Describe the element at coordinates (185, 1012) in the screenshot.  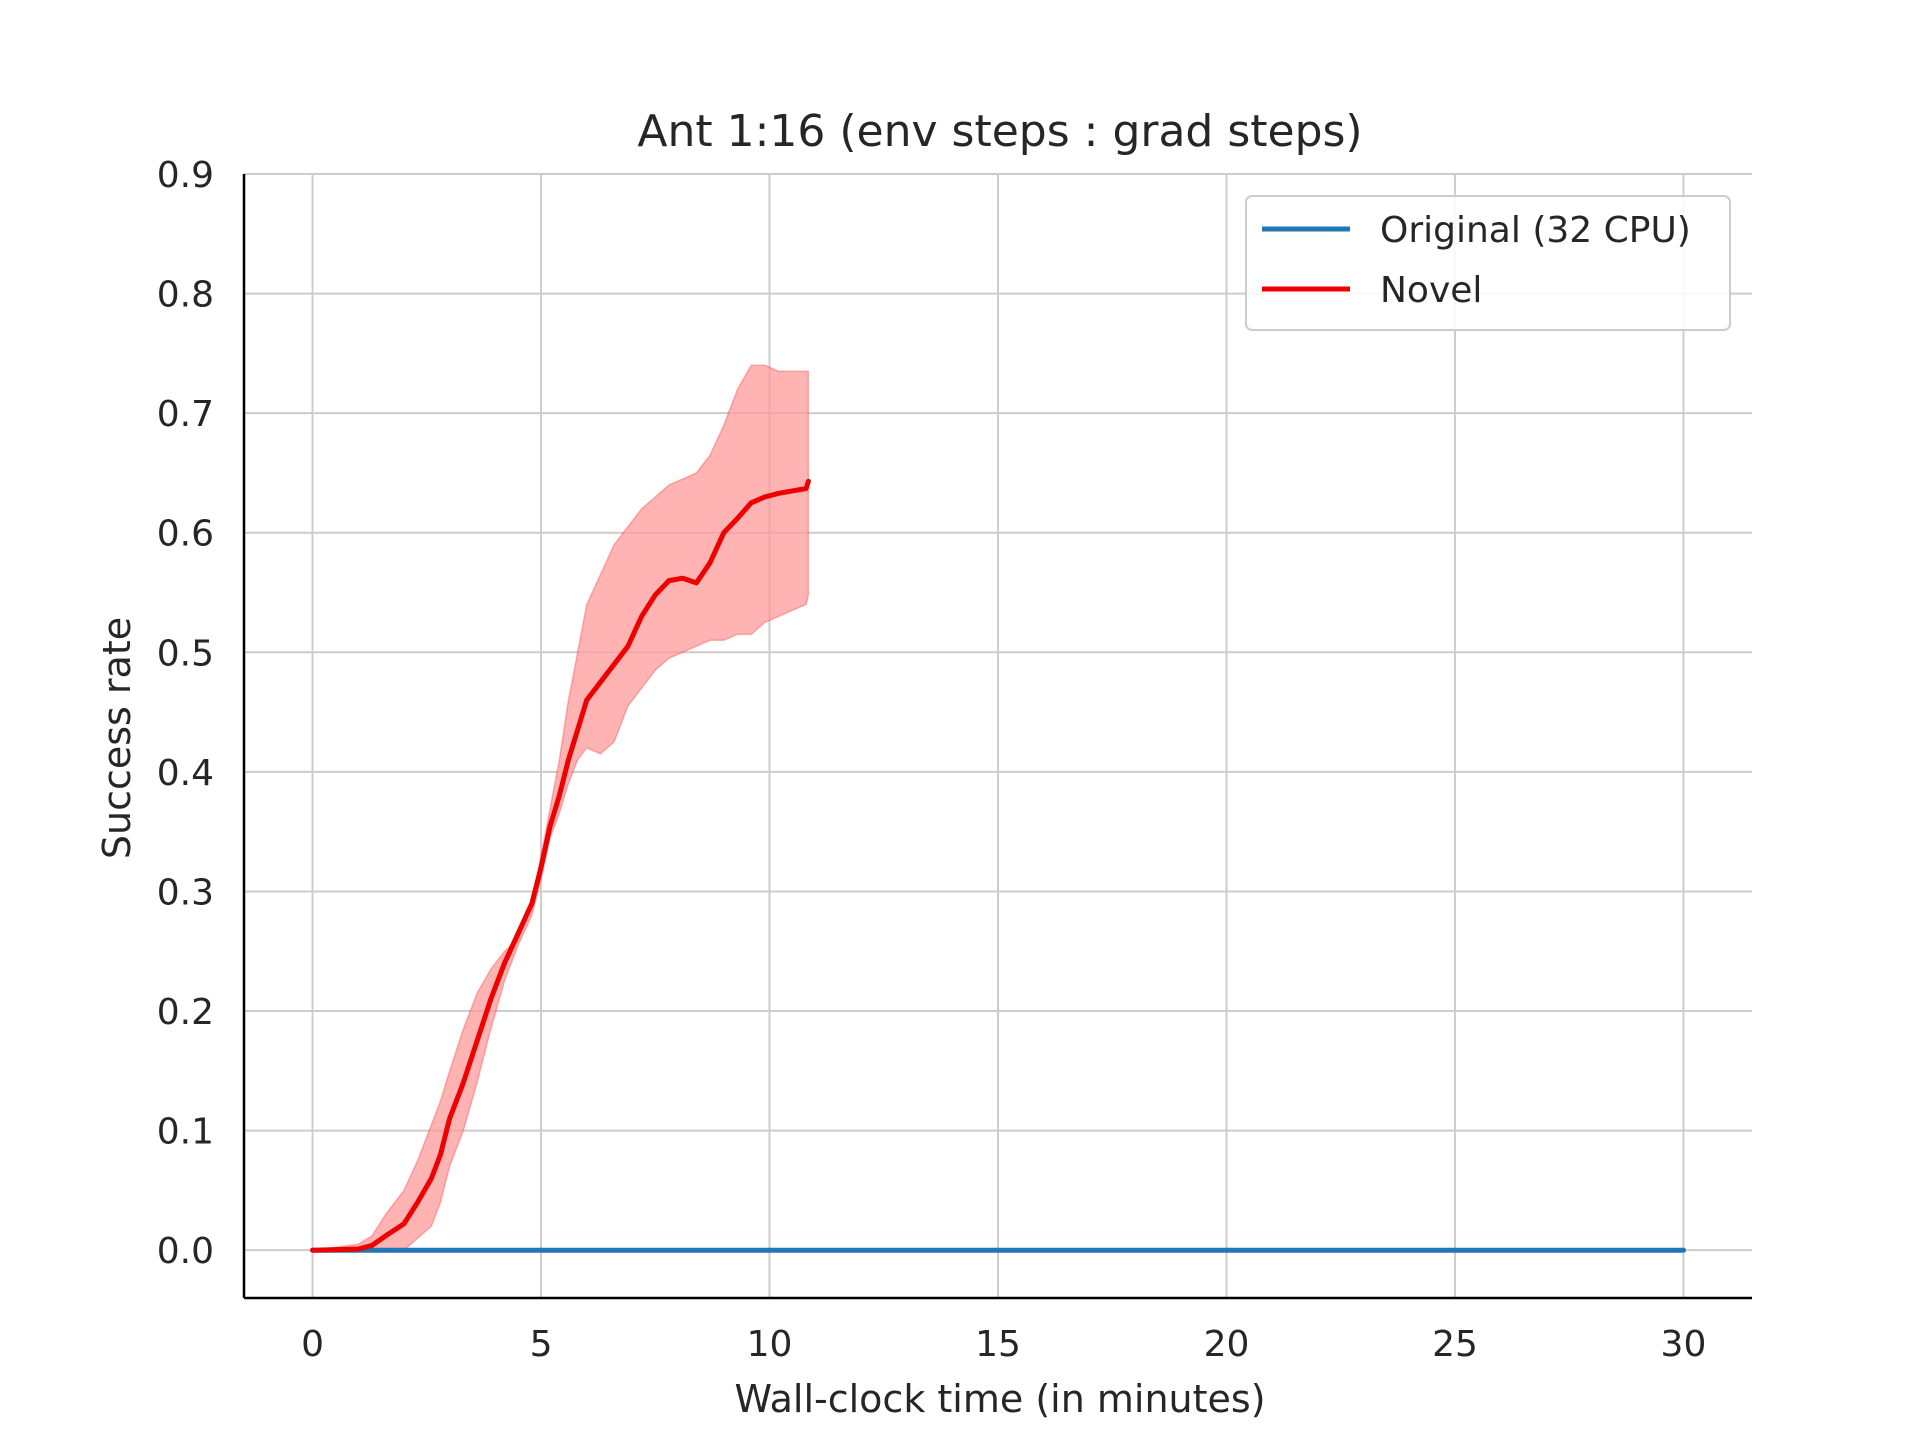
I see `y-tick-label: 0.2` at that location.